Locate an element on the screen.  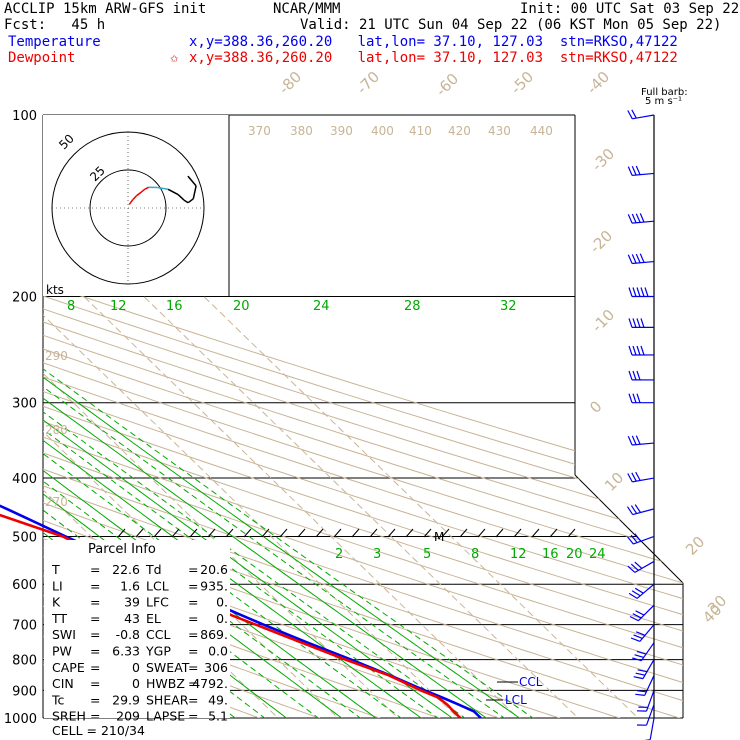
wind-barbs: Full barb:5 m s⁻¹ is located at coordinates (657, 413).